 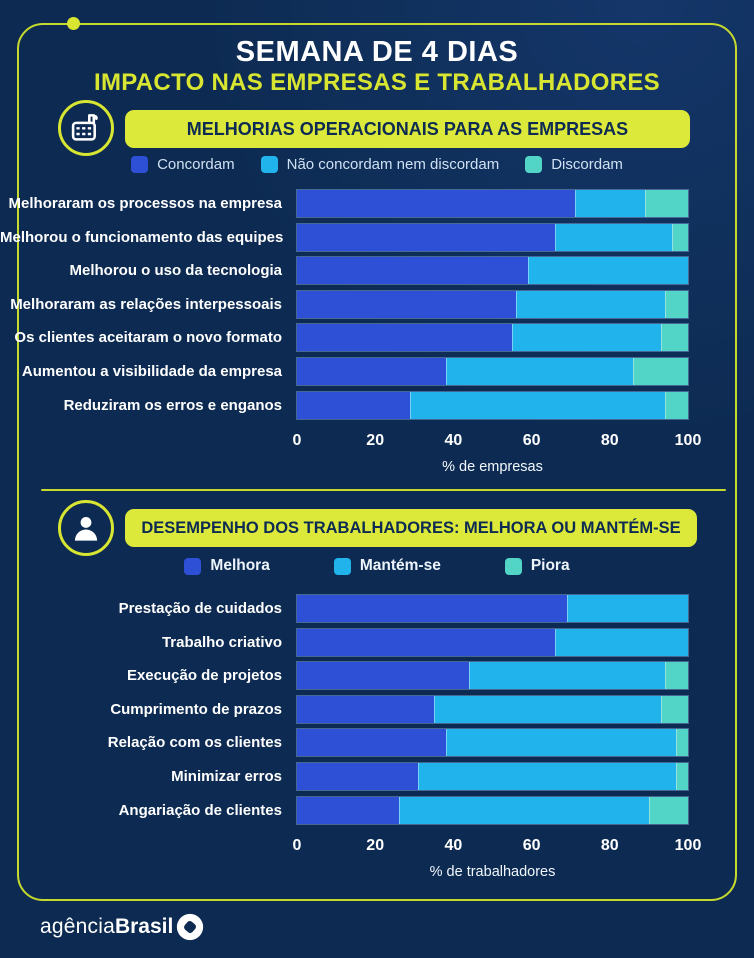 I want to click on page-subtitle: IMPACTO NAS EMPRESAS E TRABALHADORES, so click(x=377, y=82).